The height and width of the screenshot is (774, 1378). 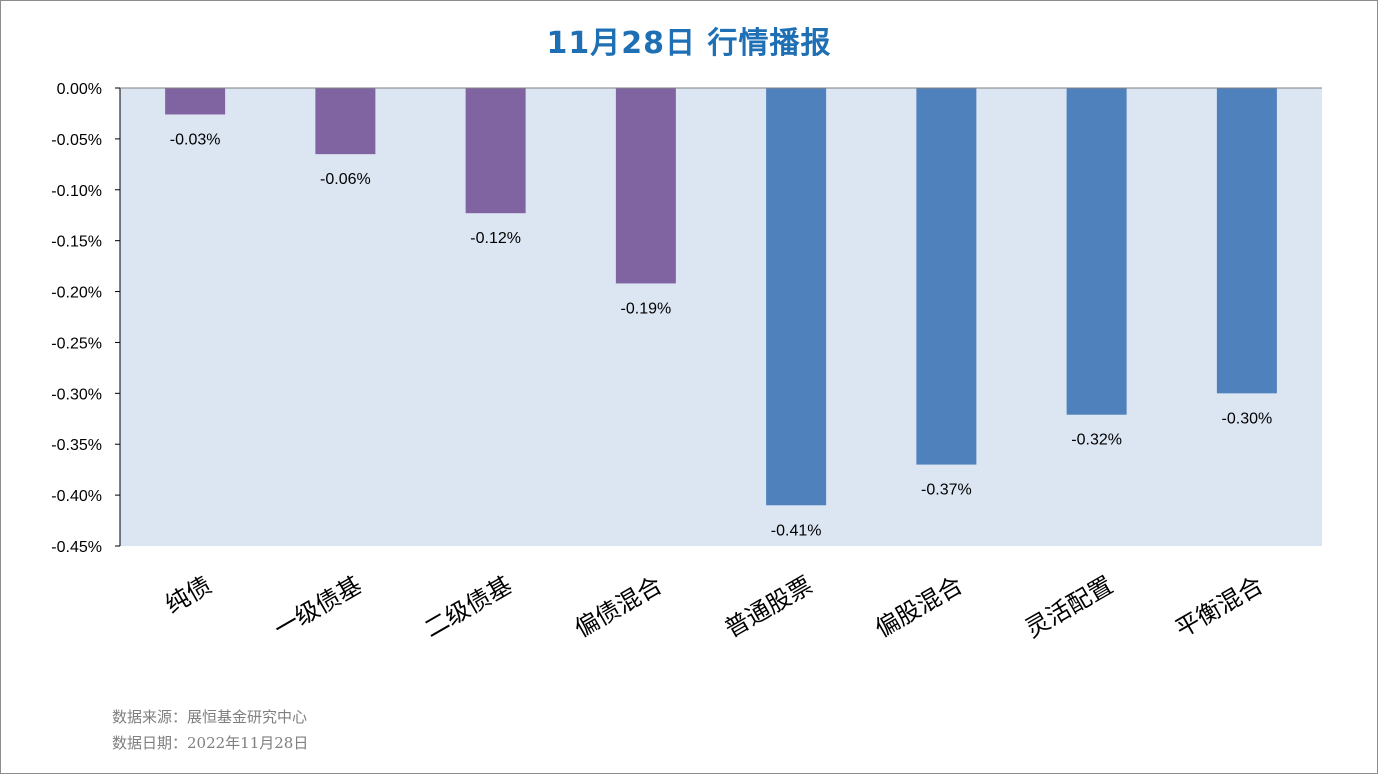 I want to click on data-label: -0.12%, so click(x=495, y=238).